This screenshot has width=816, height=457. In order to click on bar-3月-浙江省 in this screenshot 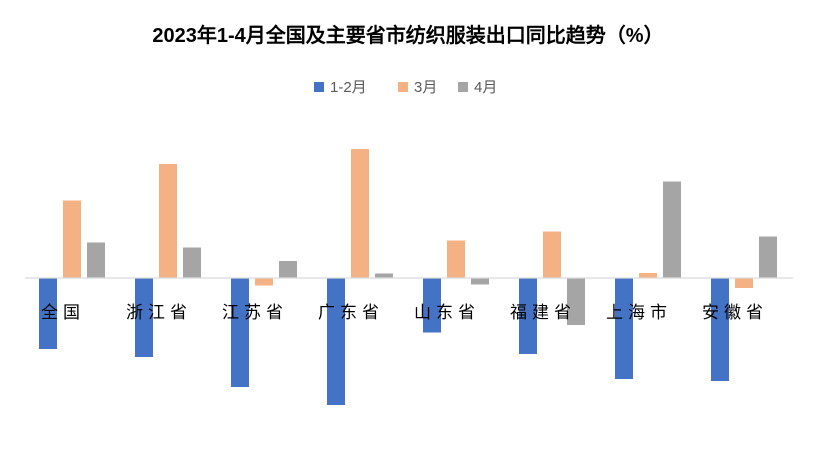, I will do `click(168, 221)`.